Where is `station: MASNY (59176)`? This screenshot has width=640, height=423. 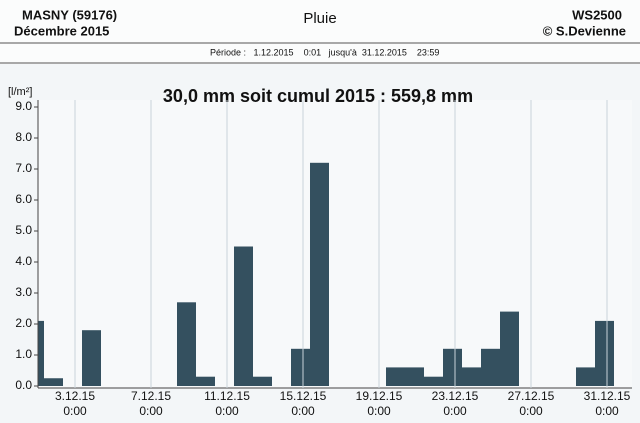
station: MASNY (59176) is located at coordinates (69, 14).